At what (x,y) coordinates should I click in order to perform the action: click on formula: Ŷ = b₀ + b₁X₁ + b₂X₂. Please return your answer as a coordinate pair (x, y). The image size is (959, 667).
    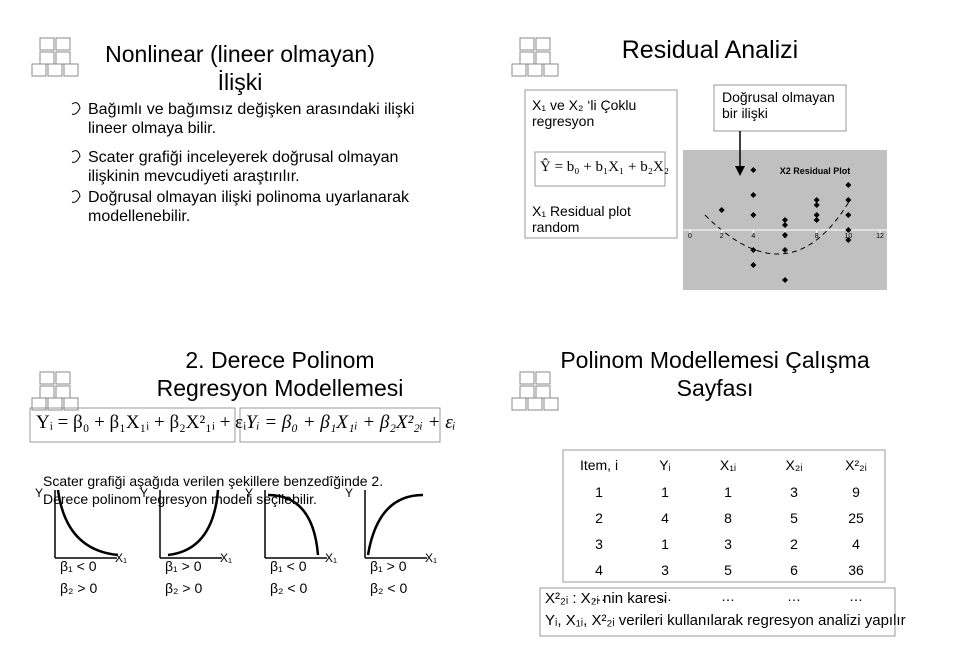
    Looking at the image, I should click on (605, 167).